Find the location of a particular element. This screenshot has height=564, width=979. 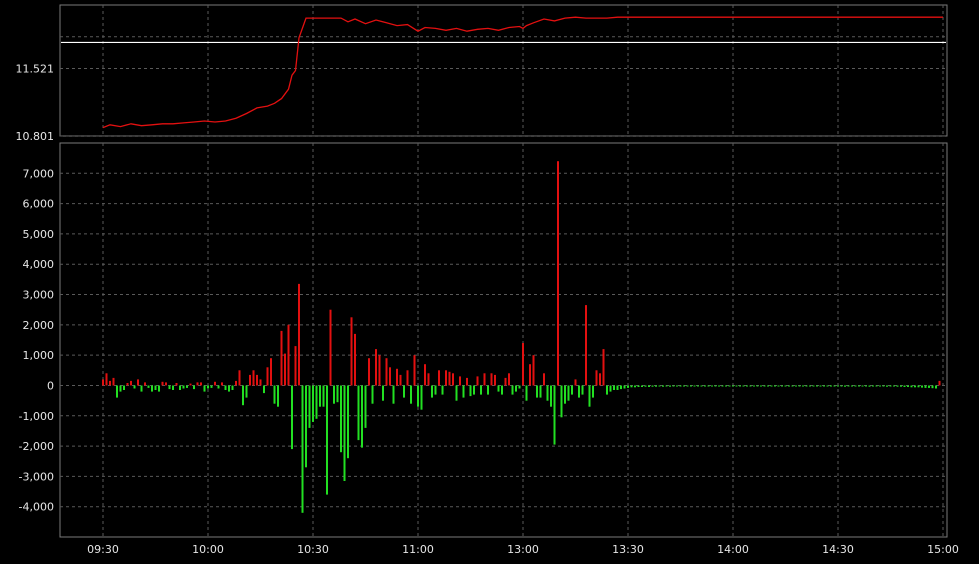

x-tick-label: 13:30 is located at coordinates (628, 549).